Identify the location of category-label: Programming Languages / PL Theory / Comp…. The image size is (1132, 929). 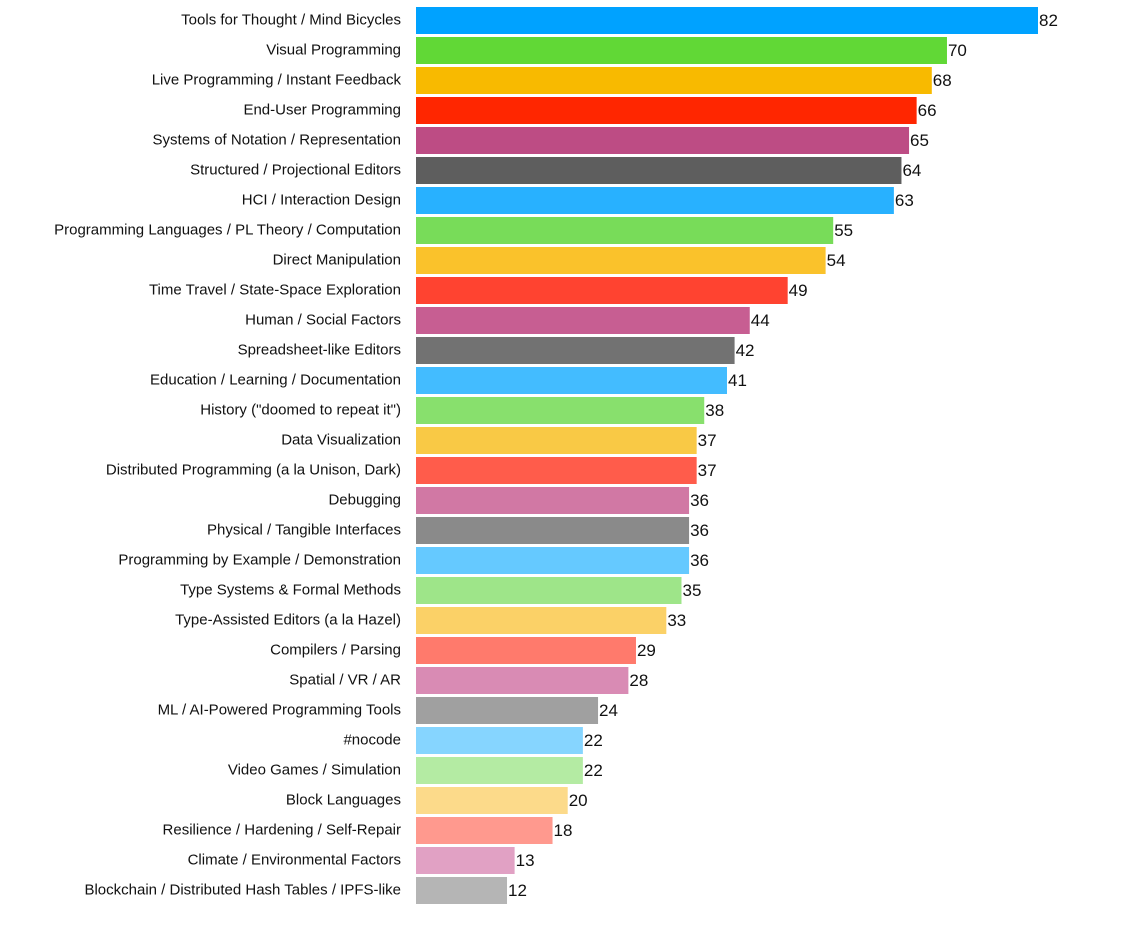
(227, 229).